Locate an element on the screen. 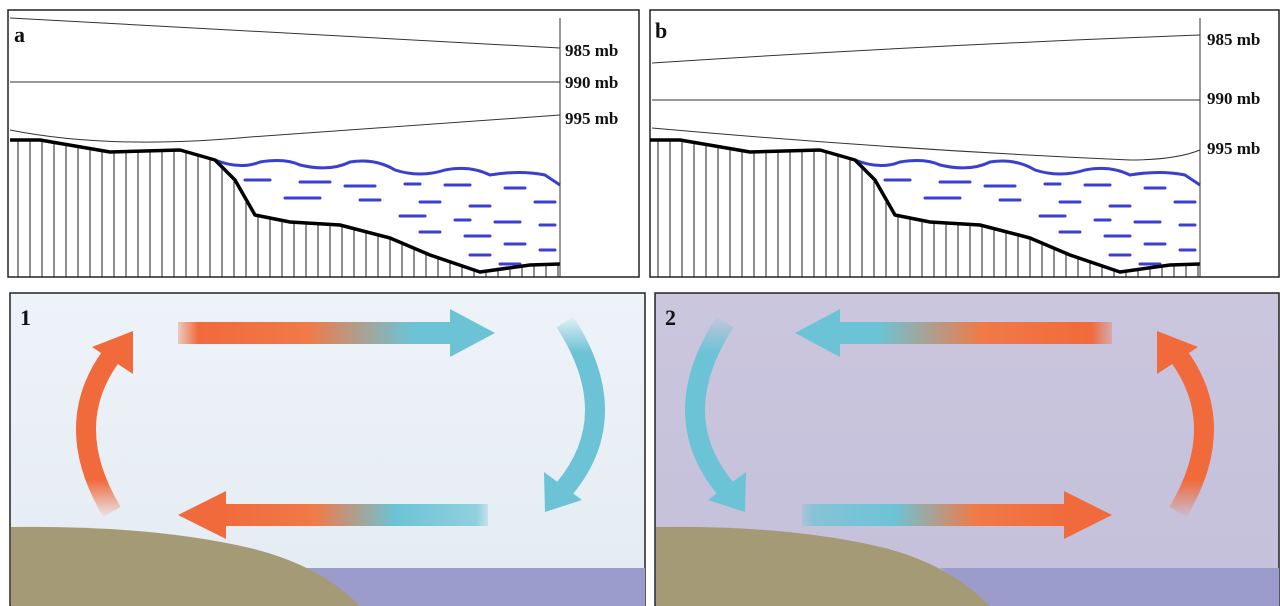  panel-label: a is located at coordinates (19, 34).